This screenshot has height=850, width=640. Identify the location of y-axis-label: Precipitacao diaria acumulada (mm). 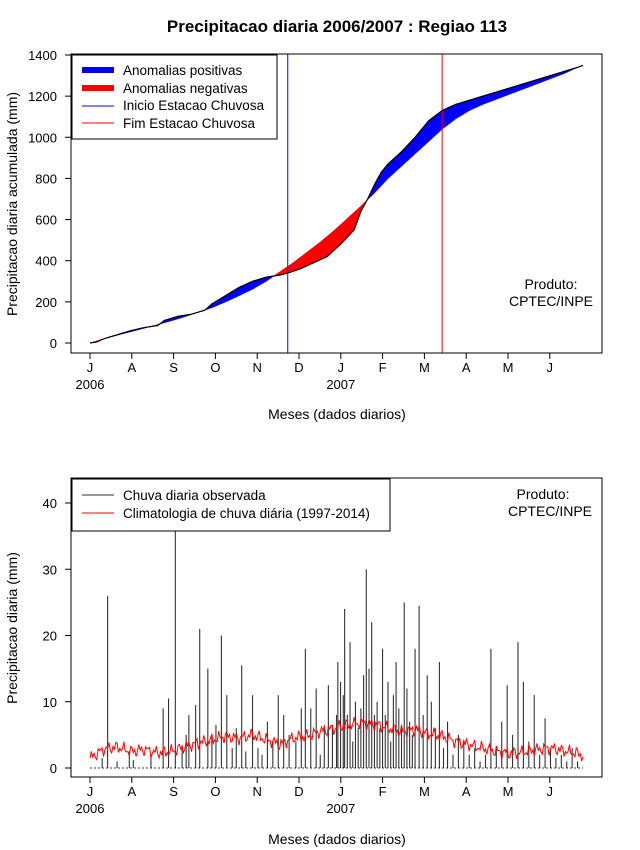
(12, 204).